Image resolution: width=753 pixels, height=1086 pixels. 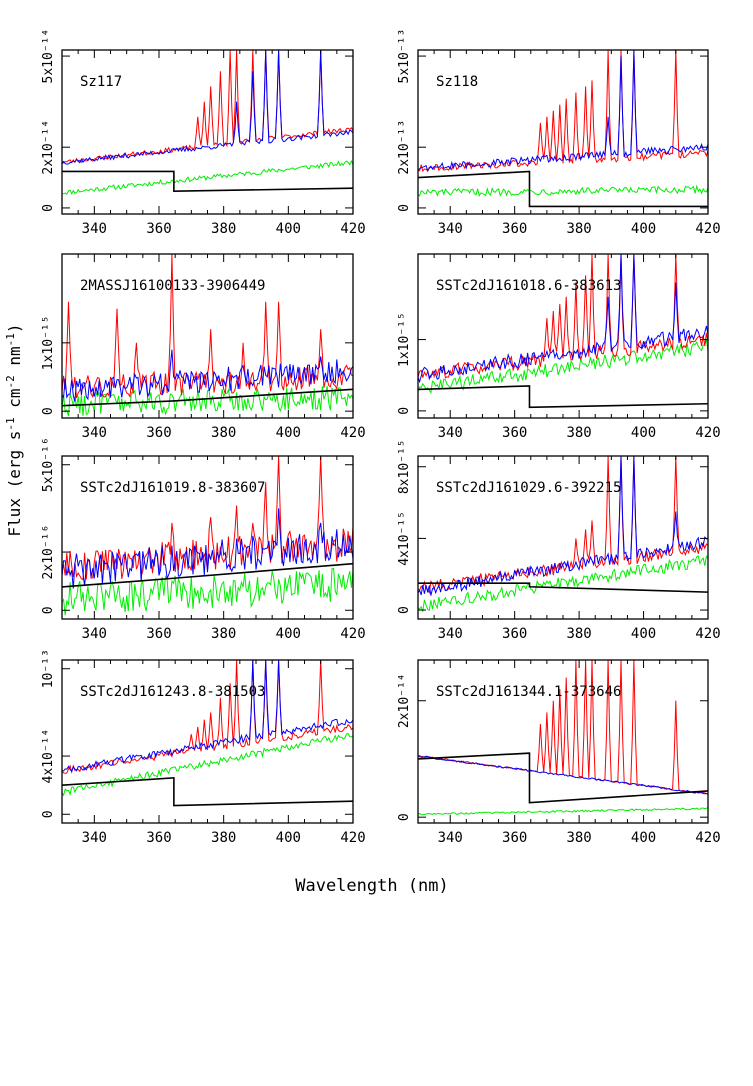 What do you see at coordinates (10, 339) in the screenshot?
I see `y-label-sup: -1` at bounding box center [10, 339].